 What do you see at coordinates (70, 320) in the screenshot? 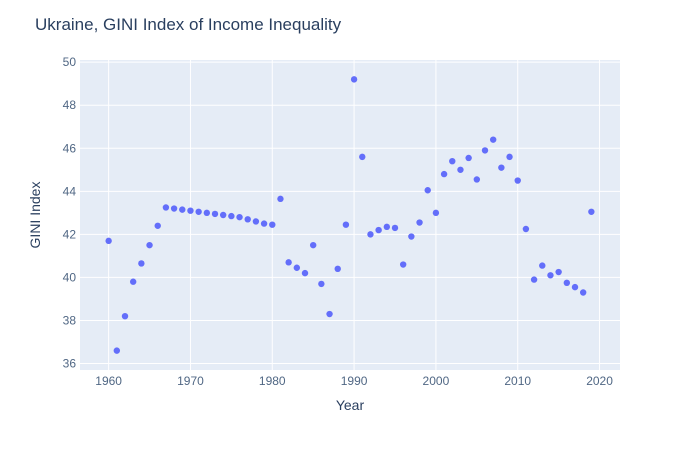
I see `y-tick-label: 38` at bounding box center [70, 320].